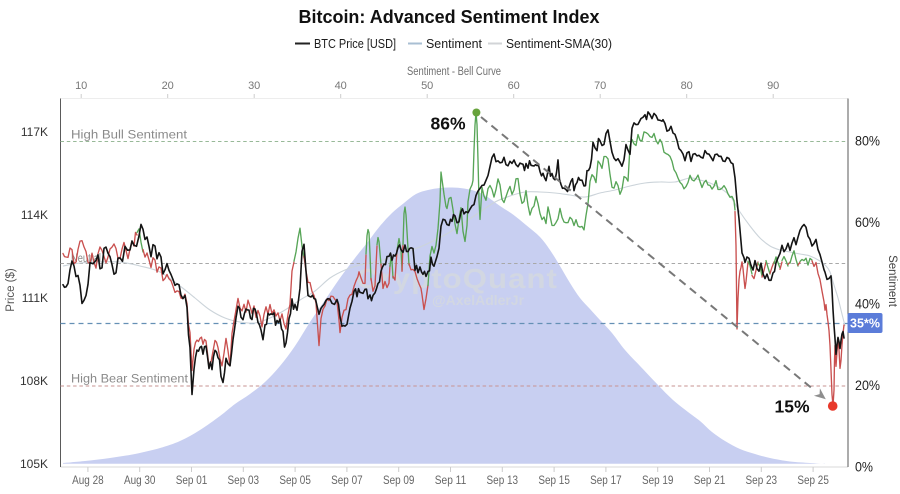 The height and width of the screenshot is (494, 900). Describe the element at coordinates (600, 86) in the screenshot. I see `svg-text: 70` at that location.